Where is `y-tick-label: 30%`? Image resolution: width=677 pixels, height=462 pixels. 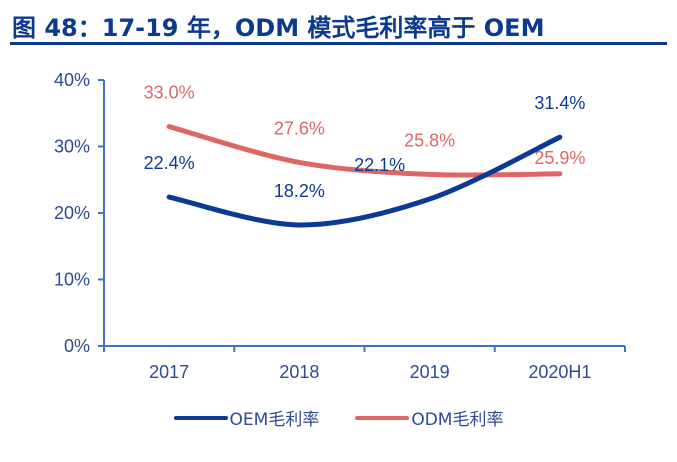
y-tick-label: 30% is located at coordinates (72, 147).